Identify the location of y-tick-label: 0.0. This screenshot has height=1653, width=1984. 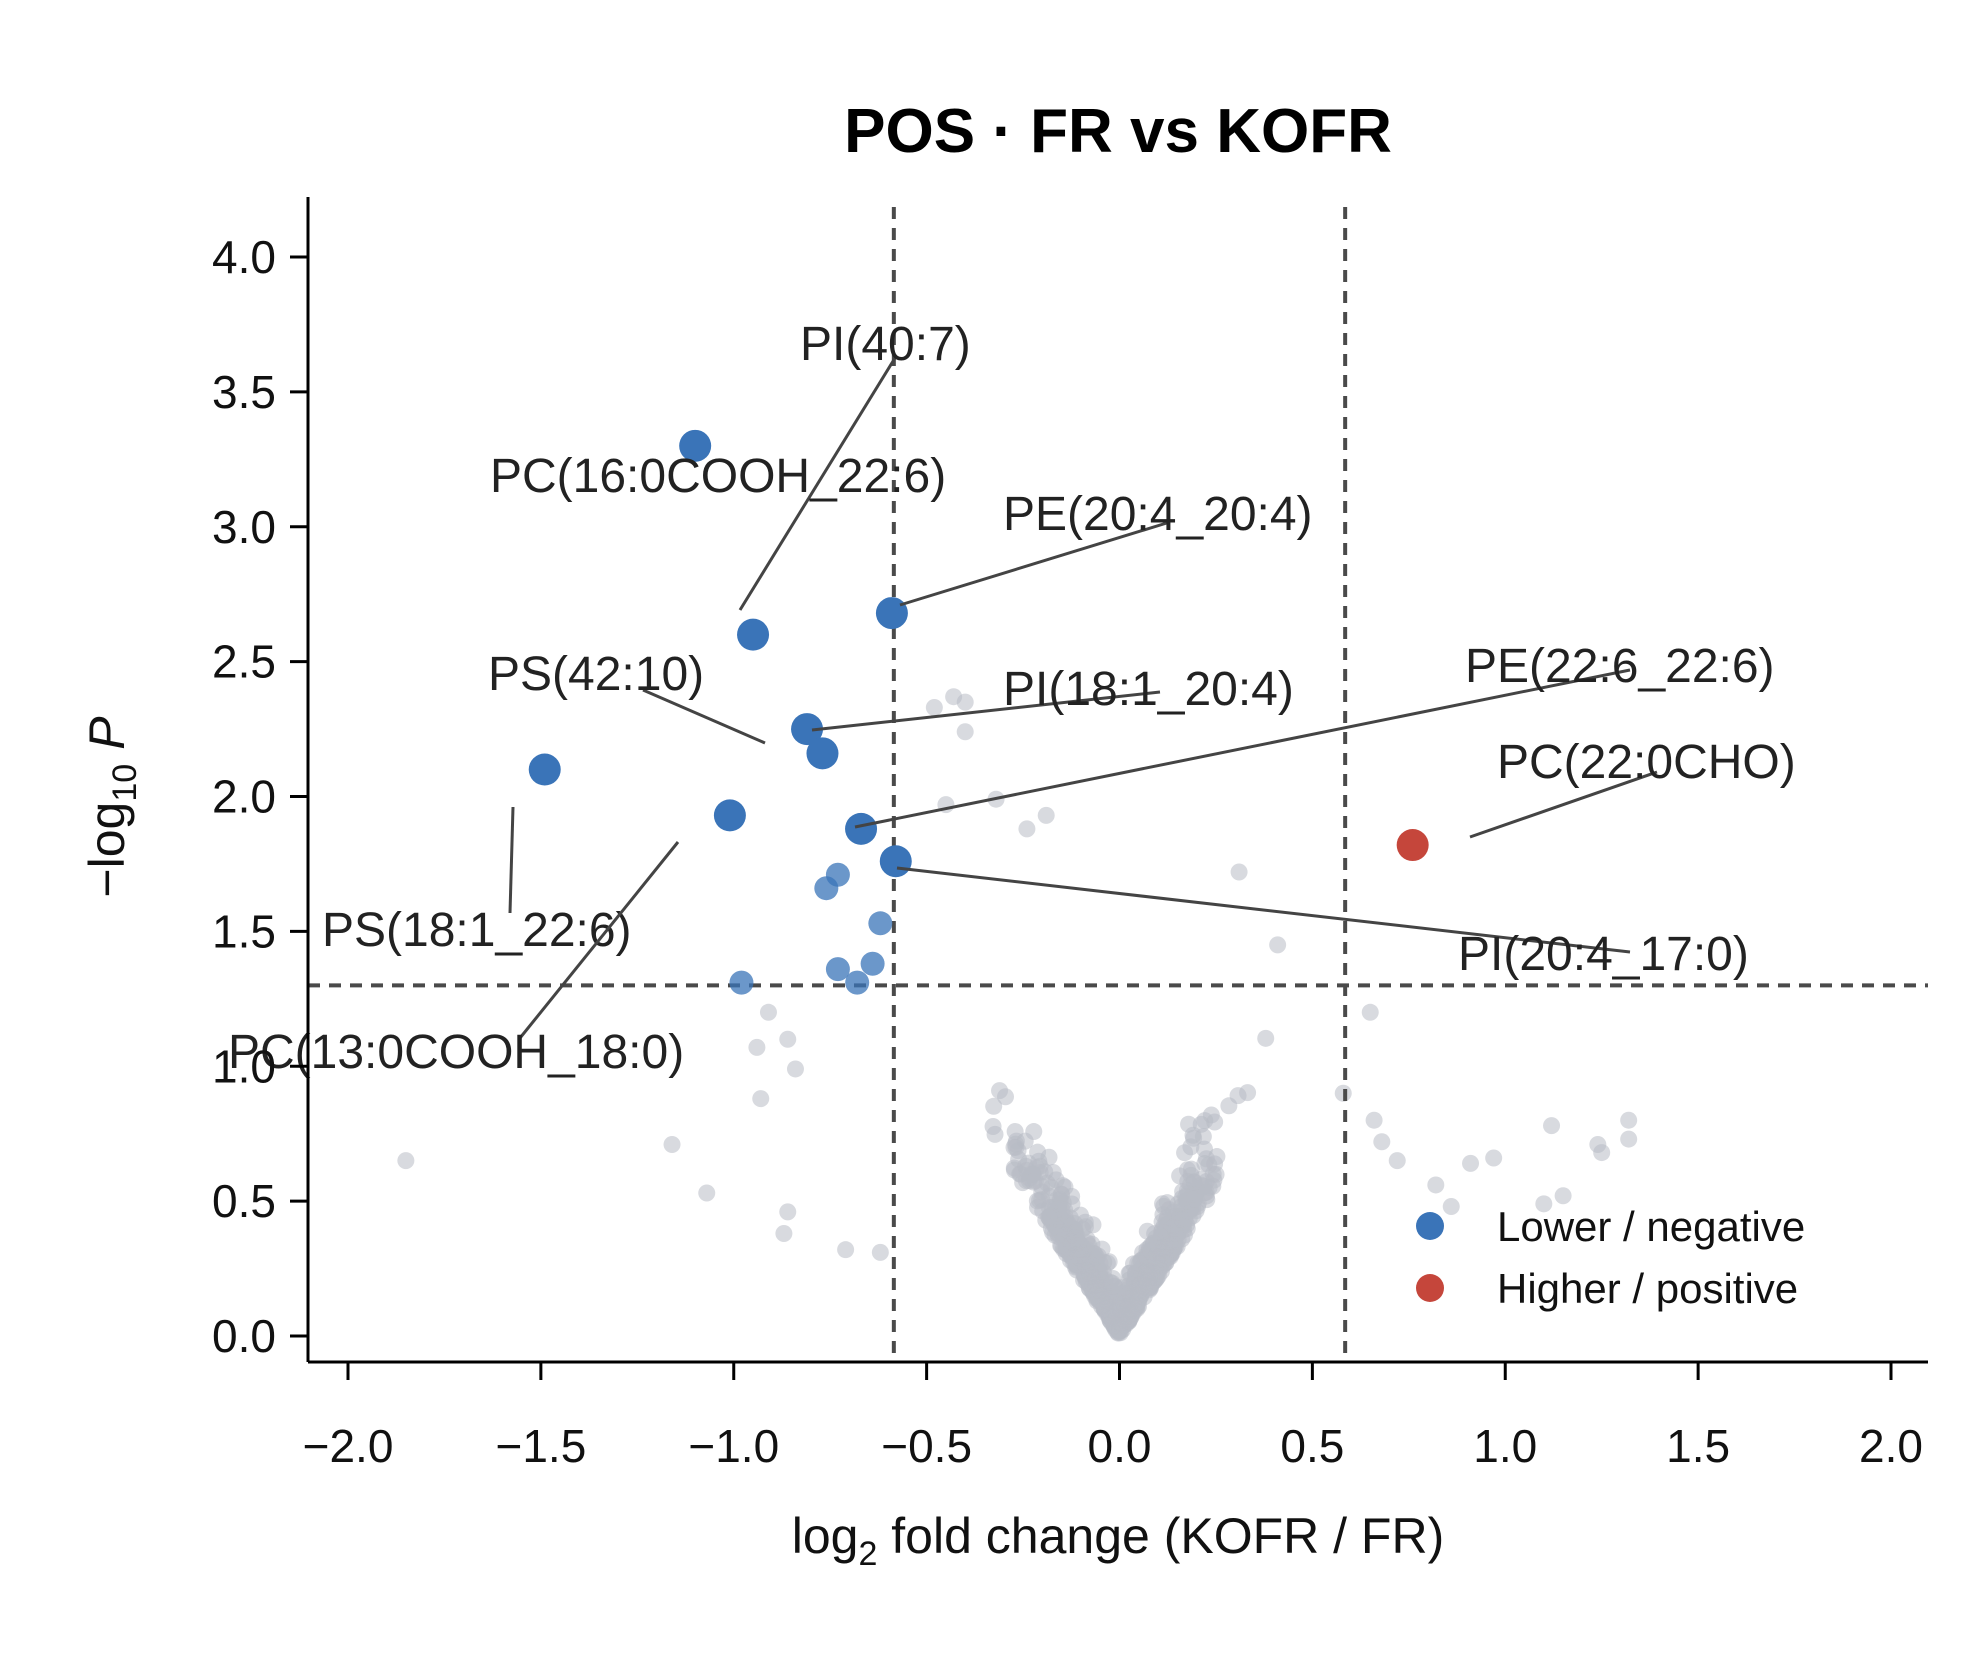
(244, 1336).